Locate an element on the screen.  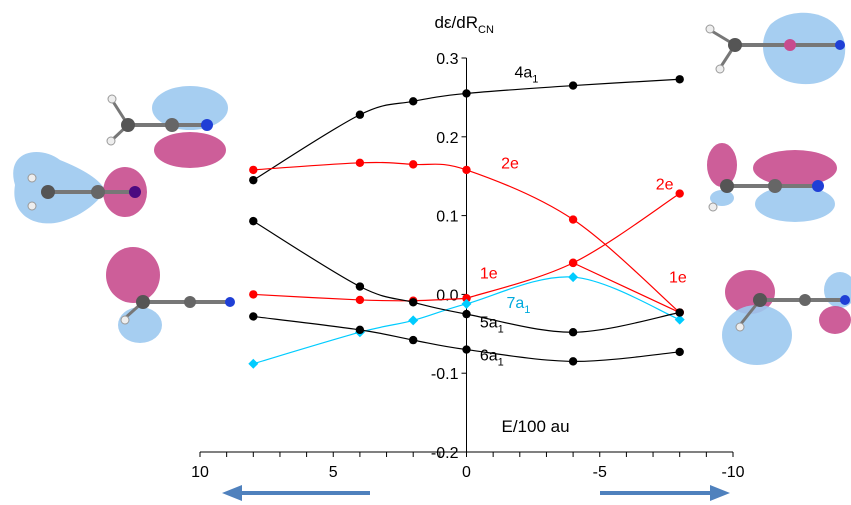
x-tick-label: -5 is located at coordinates (600, 472).